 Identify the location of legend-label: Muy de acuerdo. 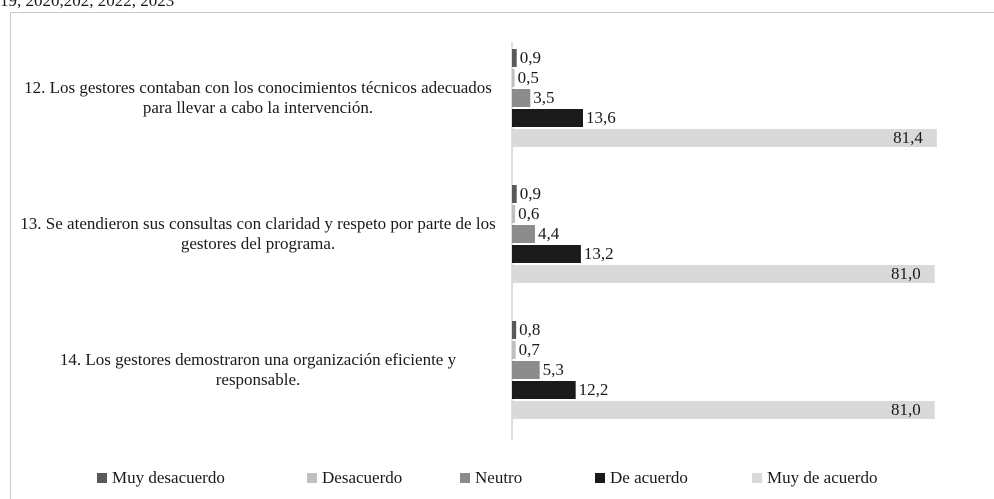
(822, 477).